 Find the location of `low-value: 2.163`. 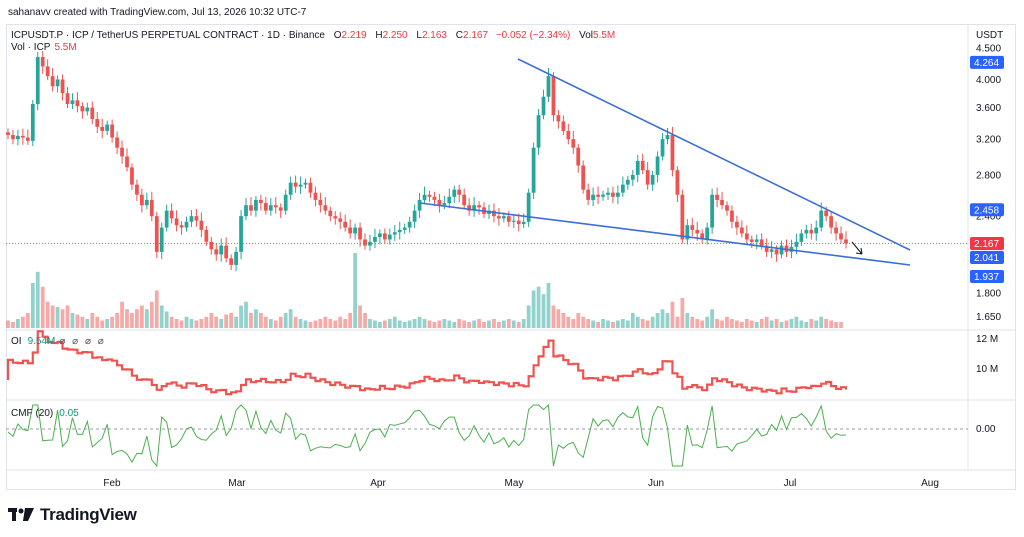

low-value: 2.163 is located at coordinates (434, 35).